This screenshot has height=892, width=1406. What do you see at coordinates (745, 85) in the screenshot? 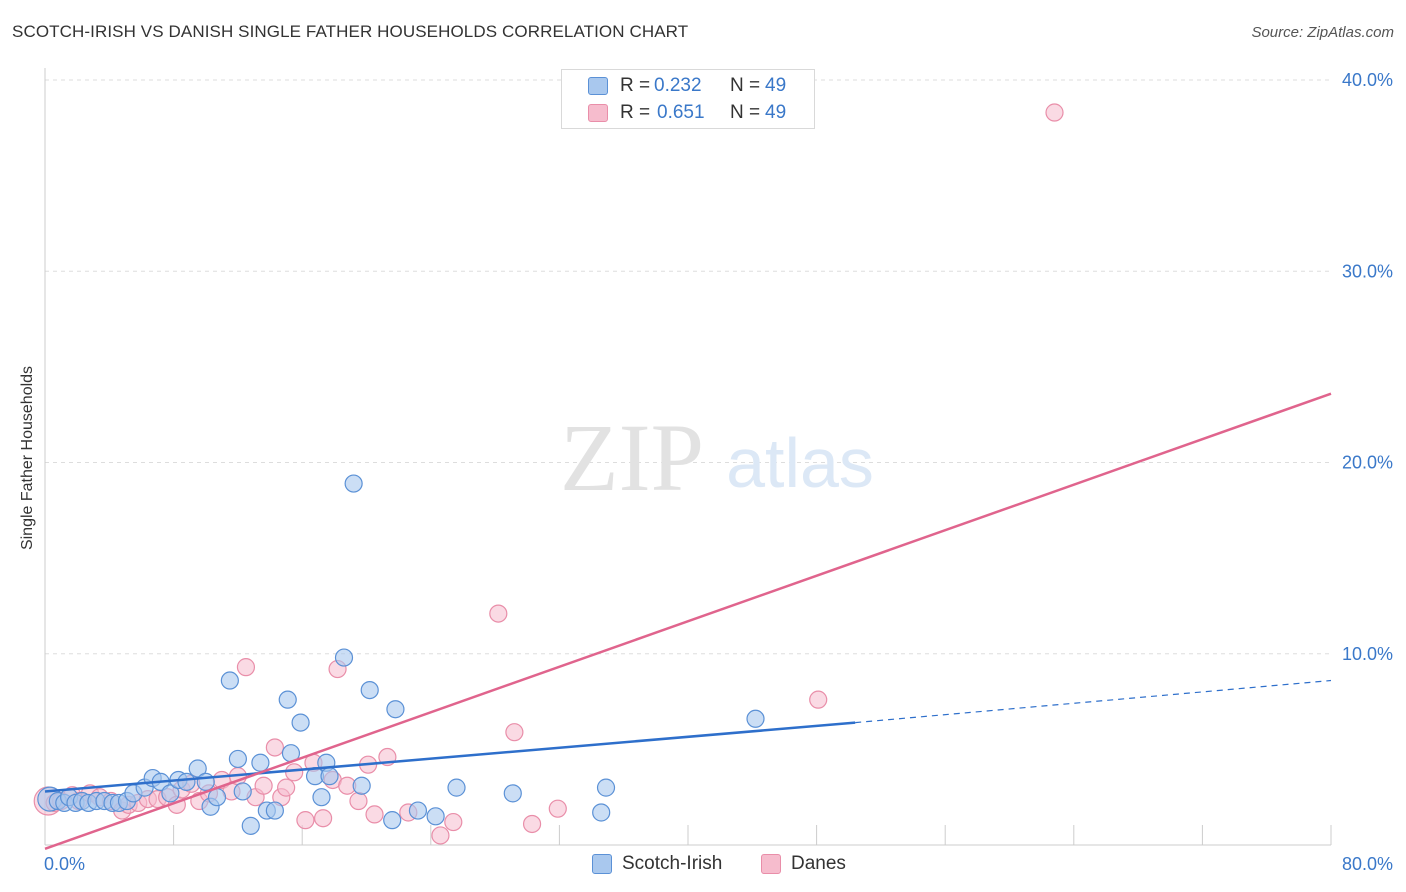
I see `legend-n-label-1: N =` at bounding box center [745, 85].